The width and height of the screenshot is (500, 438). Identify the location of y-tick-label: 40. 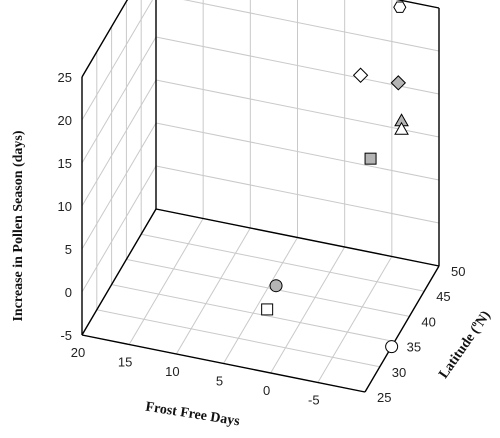
(428, 321).